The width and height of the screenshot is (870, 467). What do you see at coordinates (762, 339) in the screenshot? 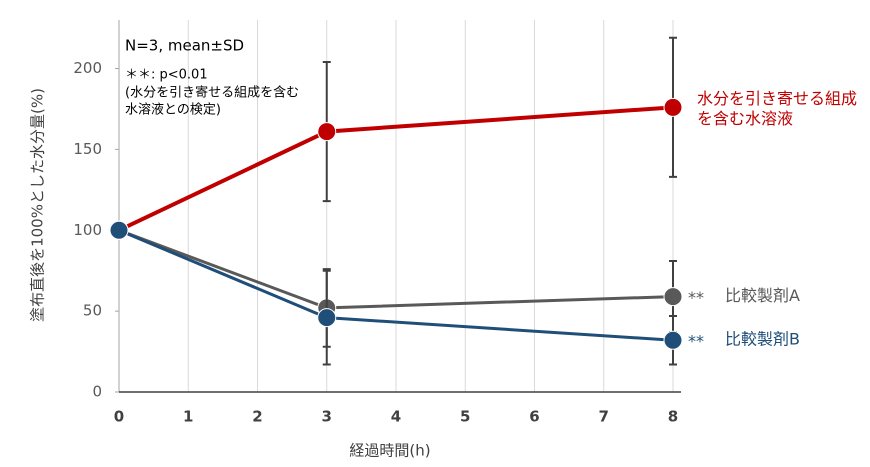
I see `series-label: 比較製剤B` at bounding box center [762, 339].